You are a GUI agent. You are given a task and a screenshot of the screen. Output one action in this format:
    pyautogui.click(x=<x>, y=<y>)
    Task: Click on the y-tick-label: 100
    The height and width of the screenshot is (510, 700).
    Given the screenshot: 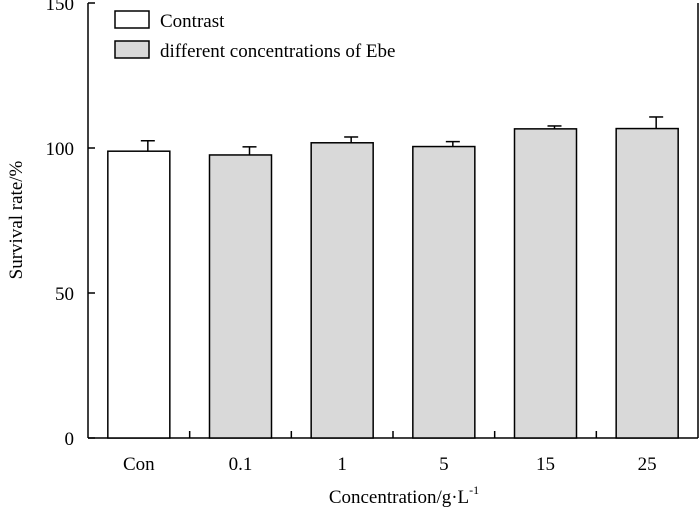 What is the action you would take?
    pyautogui.click(x=60, y=149)
    